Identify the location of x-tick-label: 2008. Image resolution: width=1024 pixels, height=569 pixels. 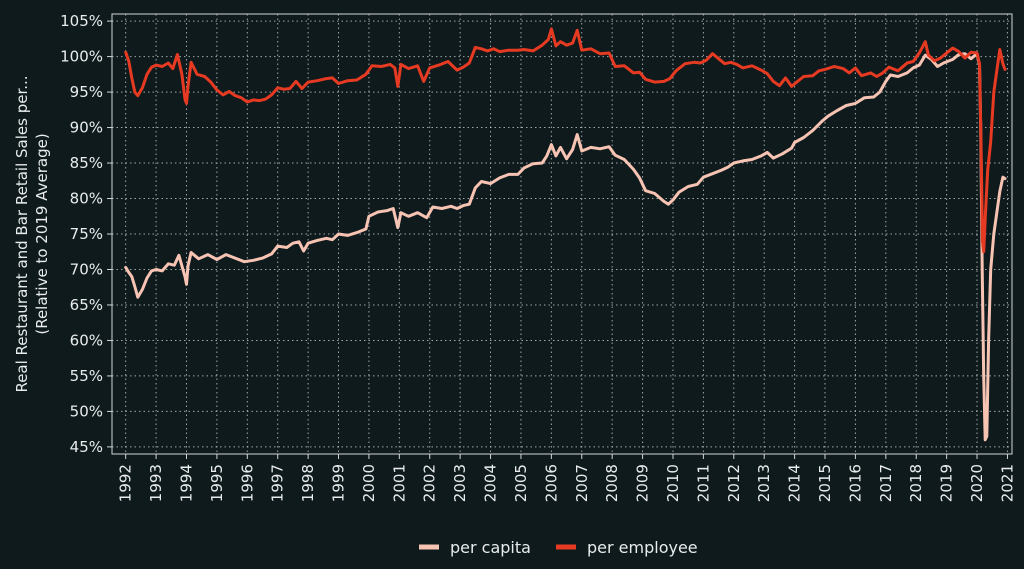
(612, 483).